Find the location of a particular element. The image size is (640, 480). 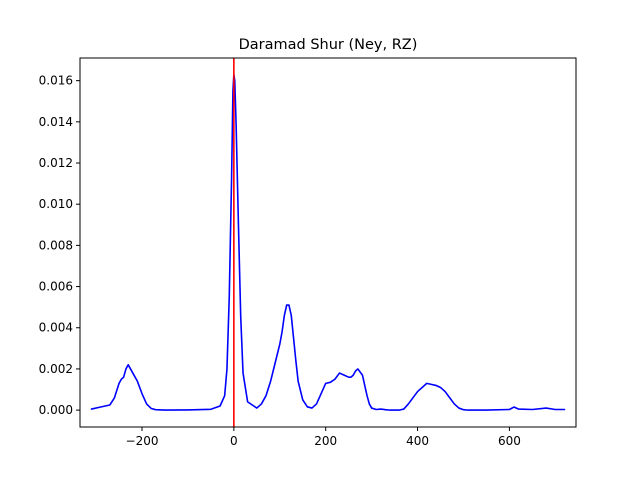

x-tick-label: 0 is located at coordinates (234, 441).